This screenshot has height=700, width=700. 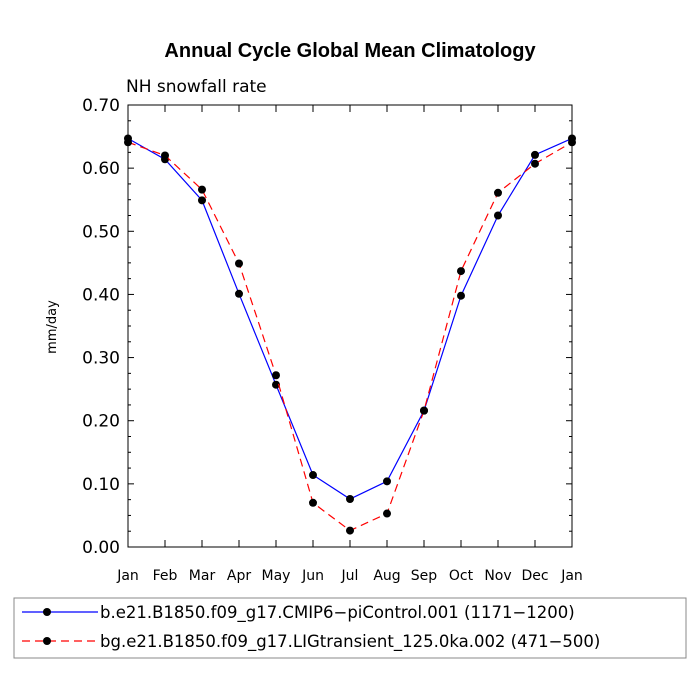 I want to click on y-tick-label: 0.50, so click(x=101, y=232).